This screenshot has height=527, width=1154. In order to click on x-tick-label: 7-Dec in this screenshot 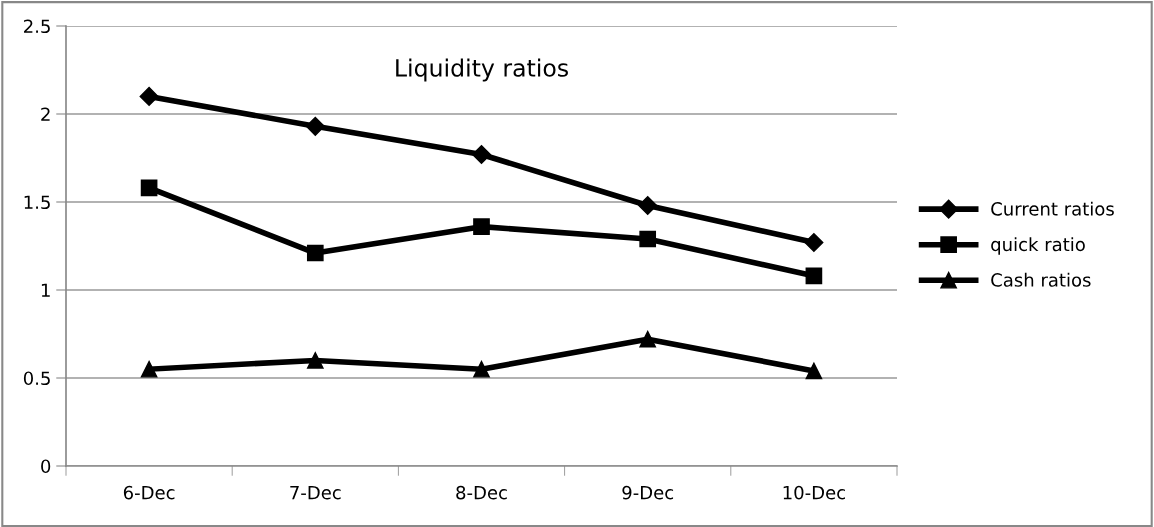, I will do `click(315, 493)`.